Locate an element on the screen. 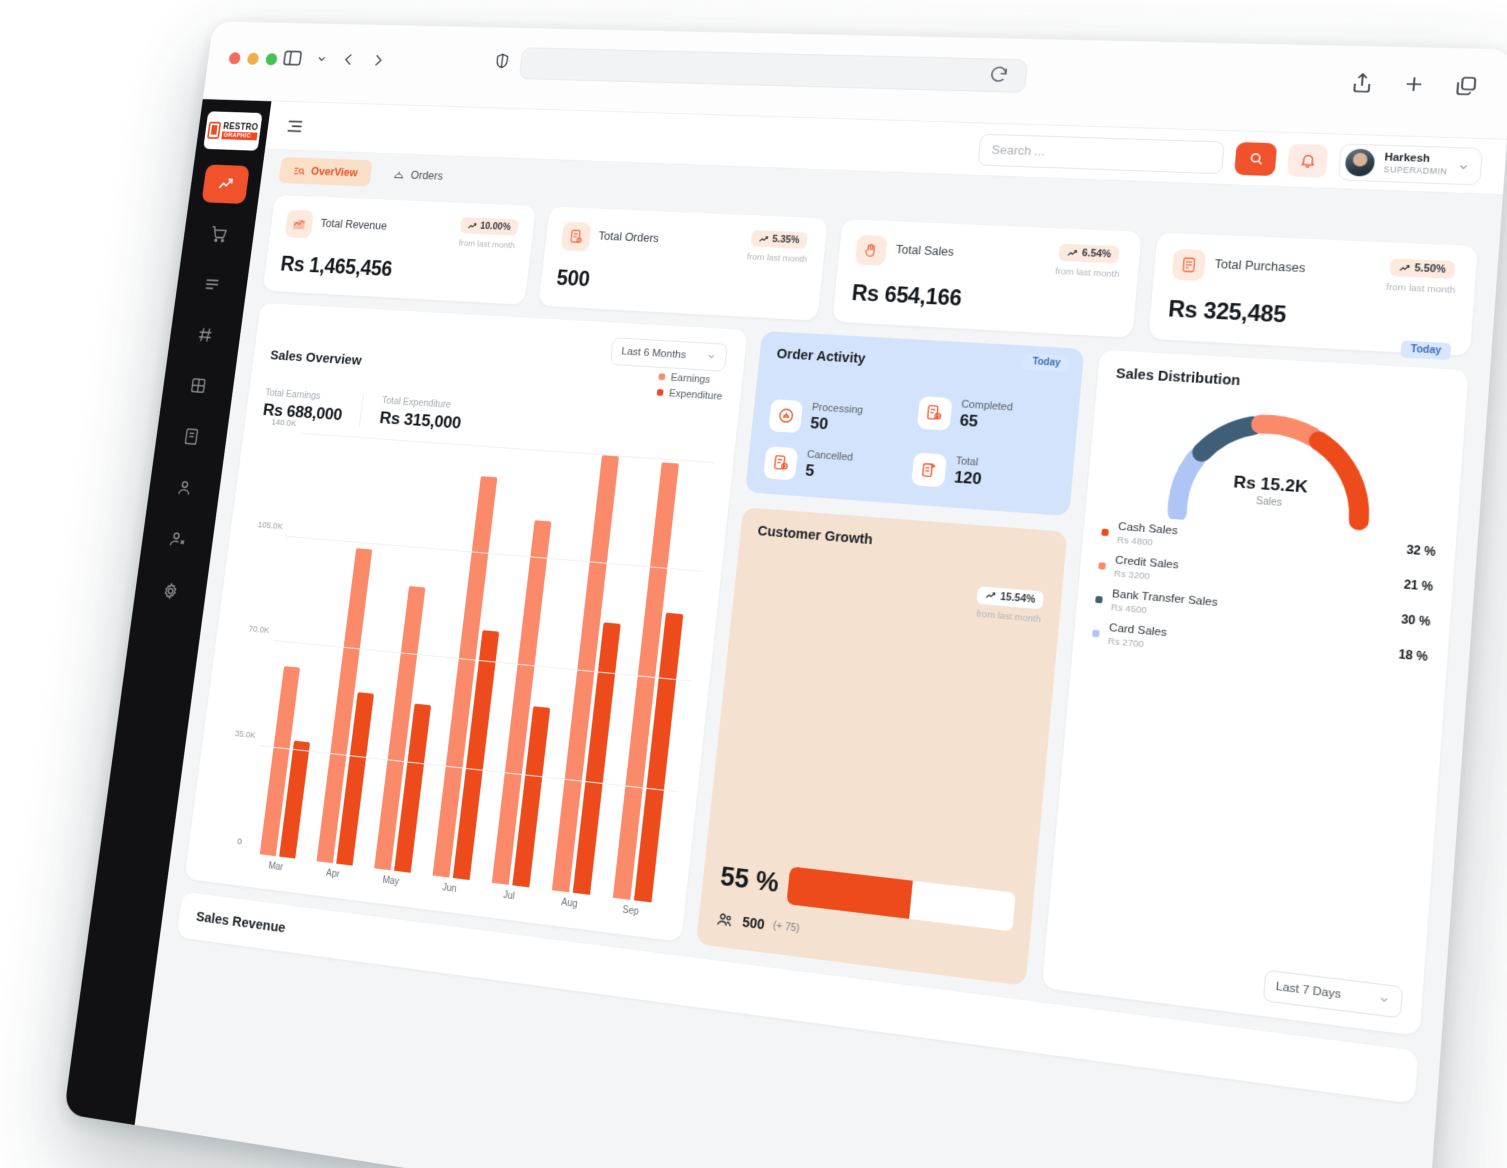 This screenshot has height=1168, width=1507. user-add-icon is located at coordinates (177, 539).